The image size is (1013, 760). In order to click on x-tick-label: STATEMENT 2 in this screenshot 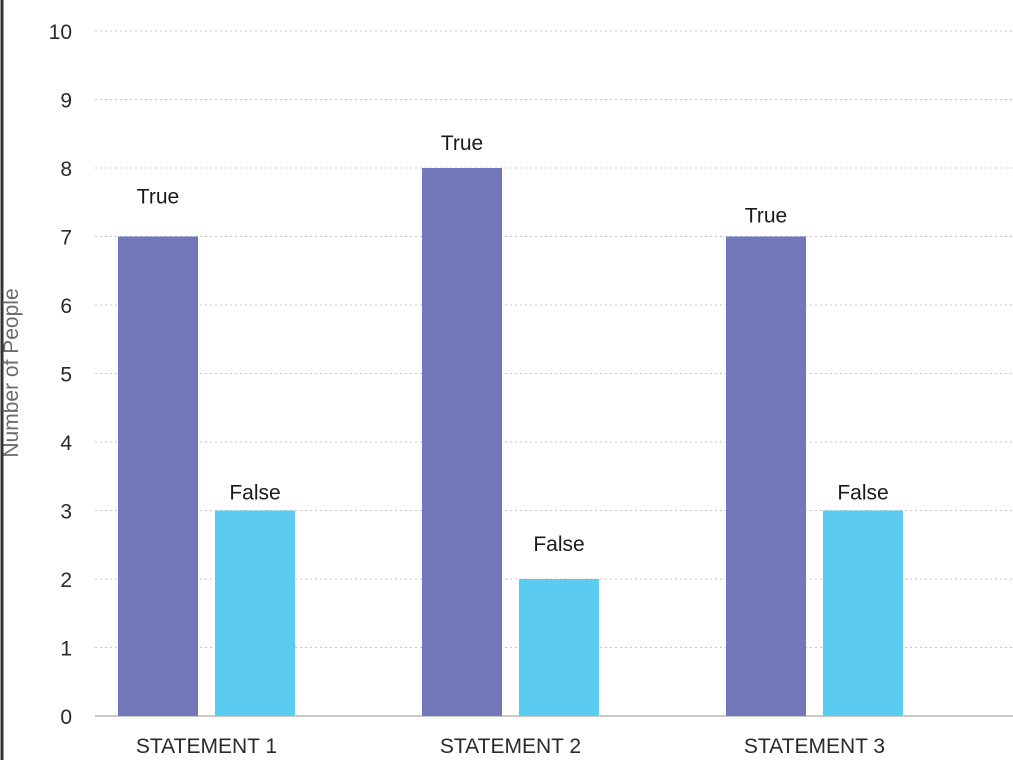, I will do `click(510, 746)`.